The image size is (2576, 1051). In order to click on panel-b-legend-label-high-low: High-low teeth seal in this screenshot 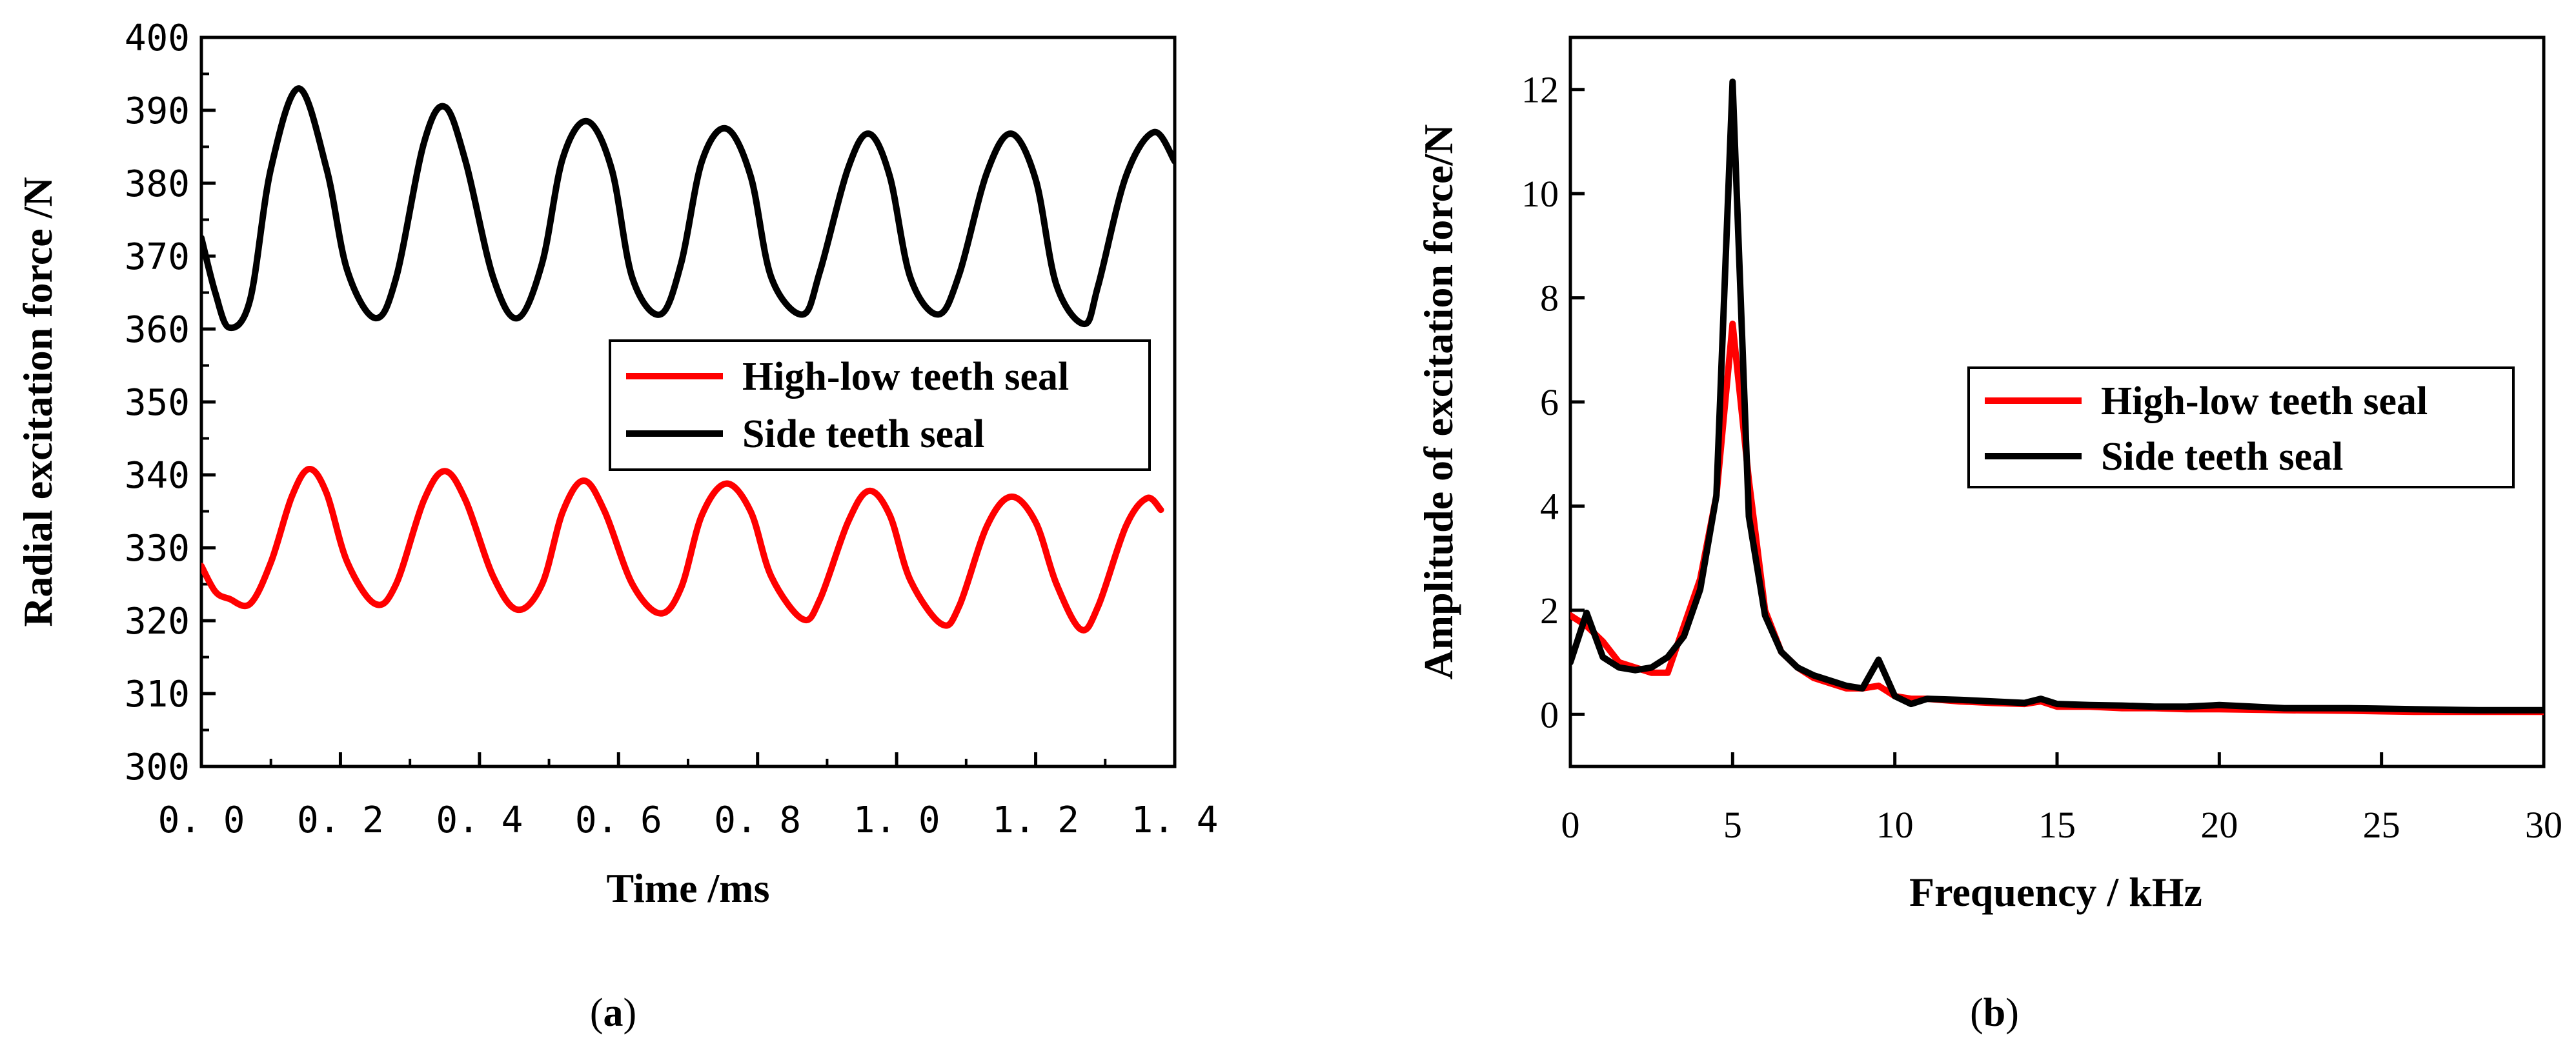, I will do `click(2264, 401)`.